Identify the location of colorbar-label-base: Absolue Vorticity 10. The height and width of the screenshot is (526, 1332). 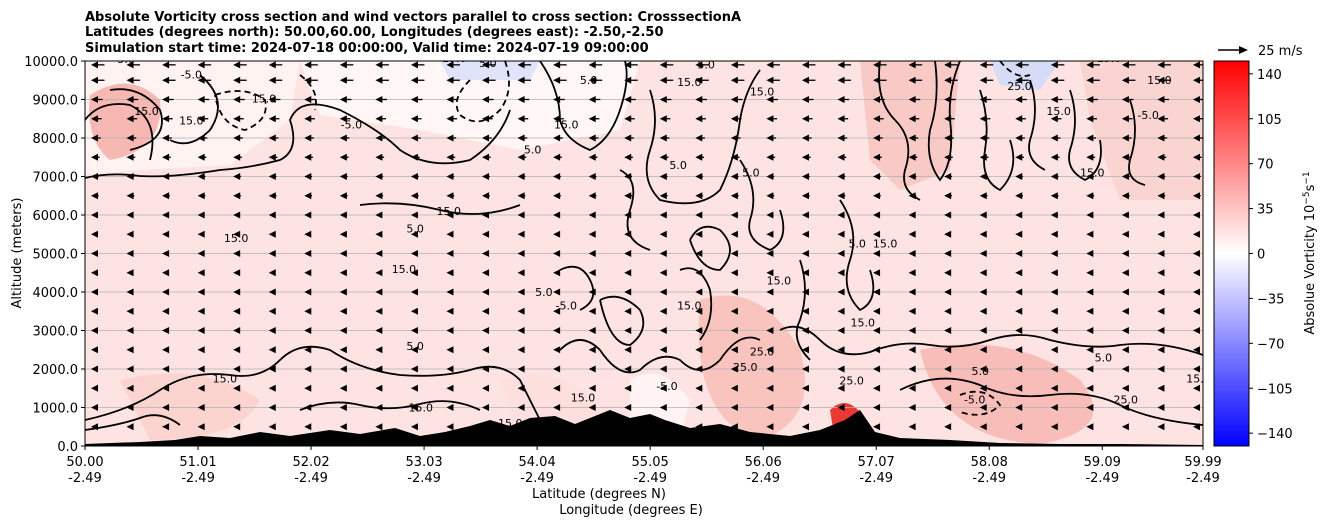
(1310, 270).